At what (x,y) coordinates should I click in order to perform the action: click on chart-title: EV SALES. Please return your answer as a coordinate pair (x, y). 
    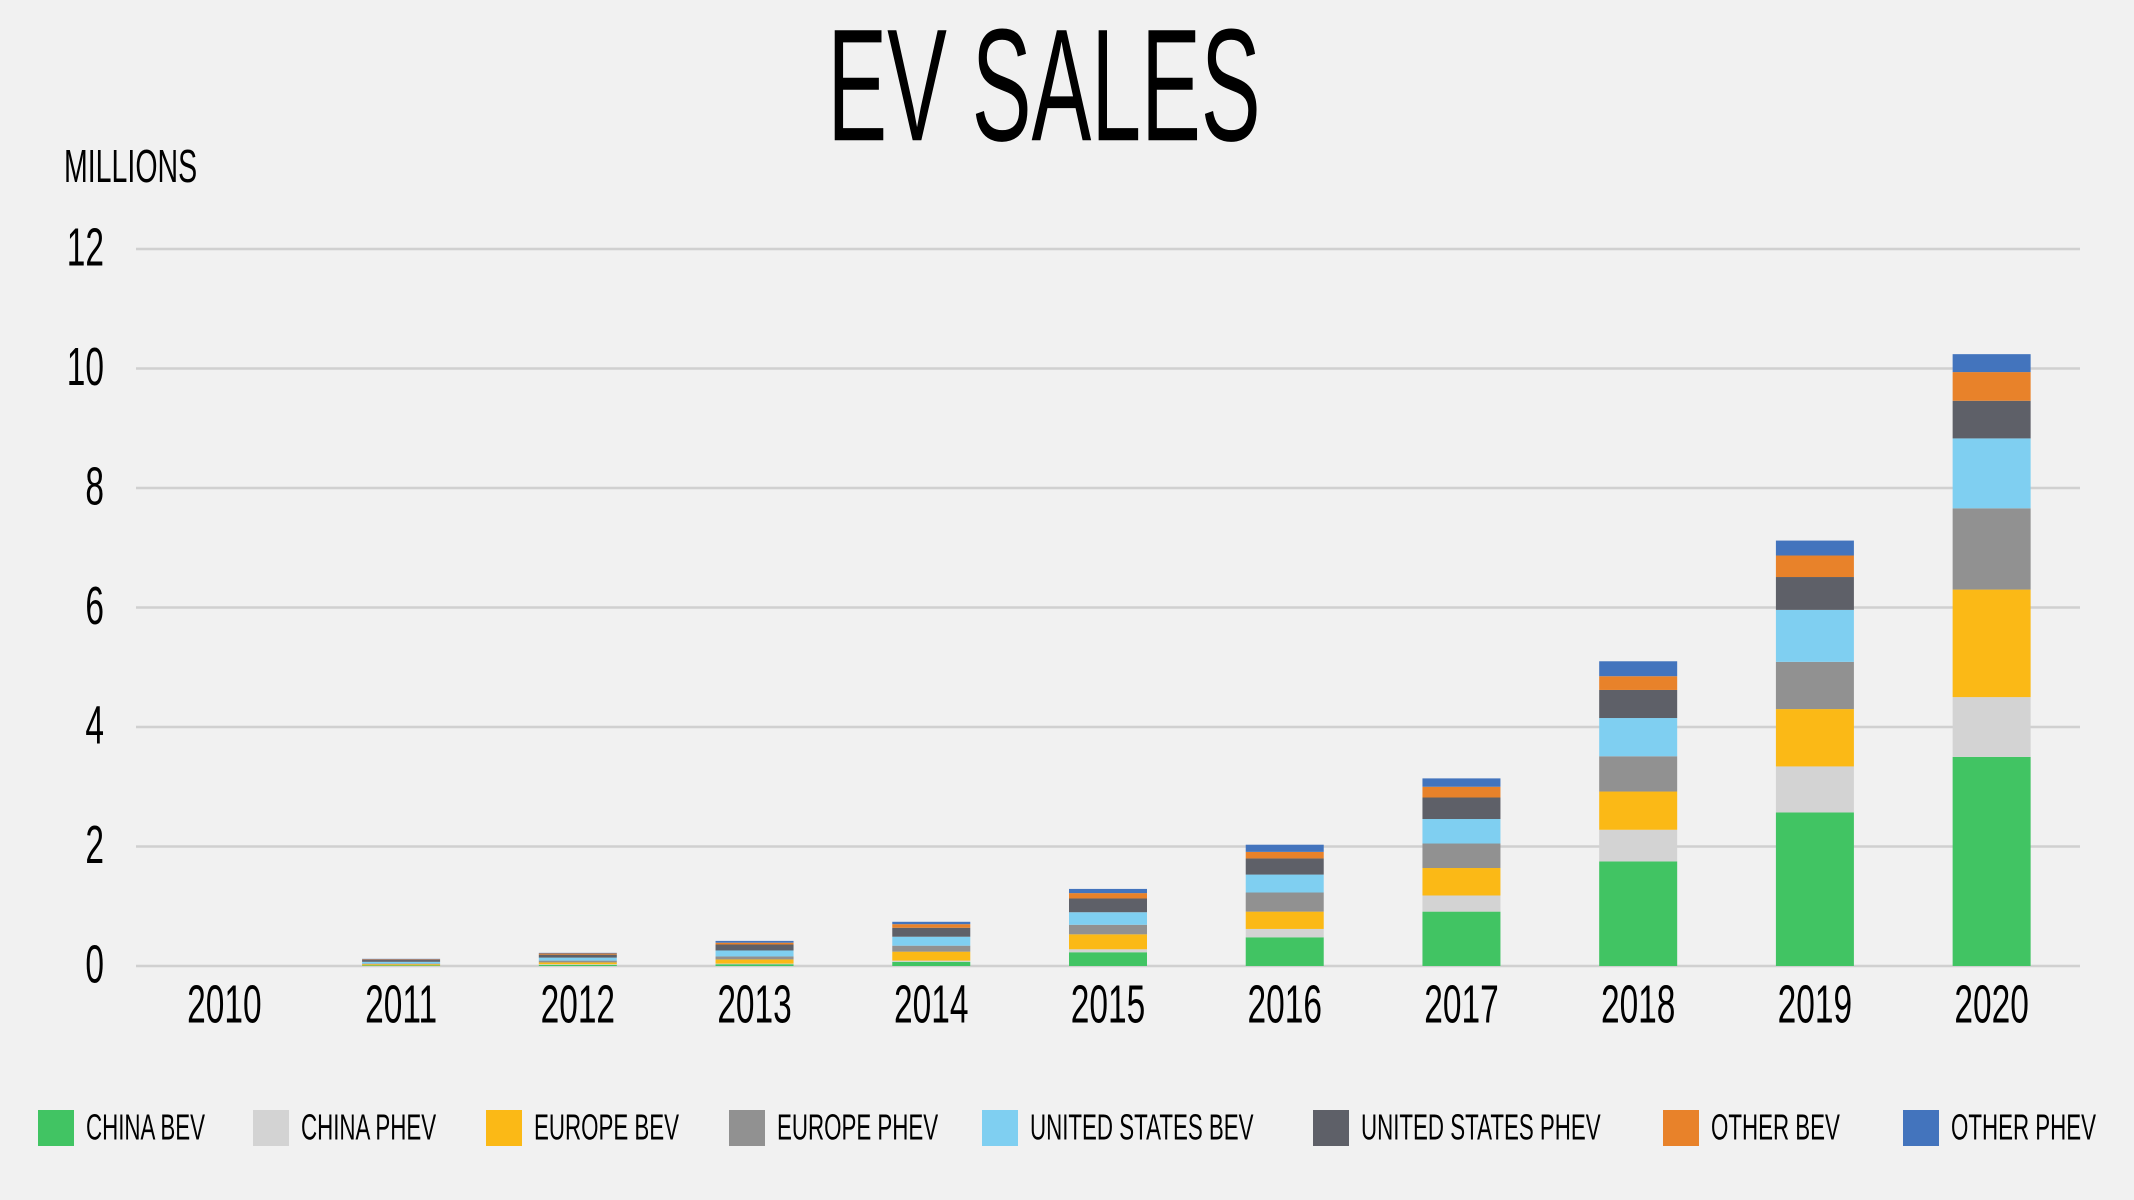
    Looking at the image, I should click on (1043, 87).